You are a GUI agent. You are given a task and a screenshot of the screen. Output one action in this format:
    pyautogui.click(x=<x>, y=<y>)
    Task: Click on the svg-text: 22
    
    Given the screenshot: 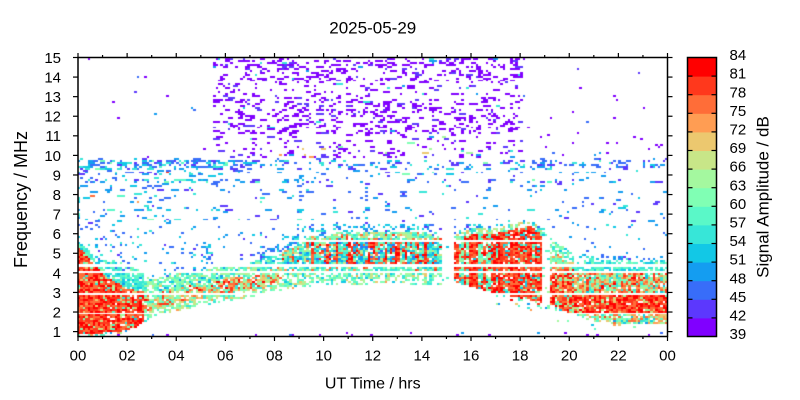 What is the action you would take?
    pyautogui.click(x=618, y=356)
    